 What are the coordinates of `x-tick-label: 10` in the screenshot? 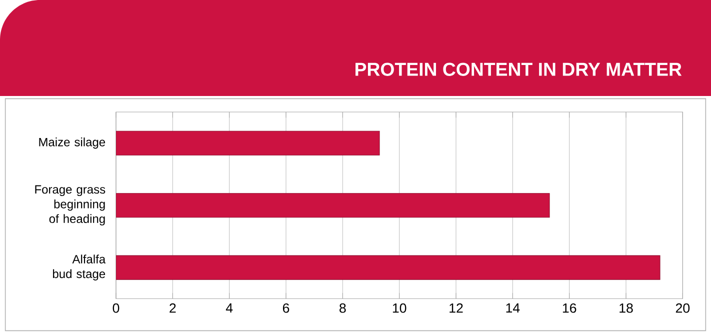 It's located at (399, 308).